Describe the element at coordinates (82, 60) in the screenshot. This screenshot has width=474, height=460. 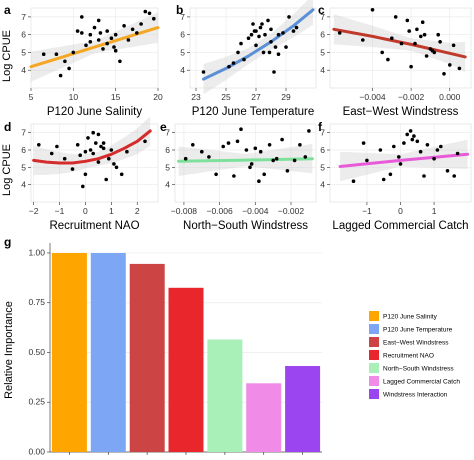
I see `panel-a: 5 10 15 20 4 5 6 7a P120 June Salinity Log CPUE` at that location.